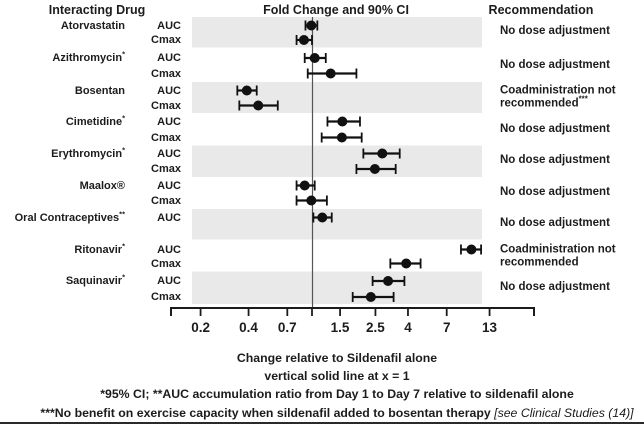 This screenshot has width=644, height=427. Describe the element at coordinates (122, 213) in the screenshot. I see `drug-footnote-marker: **` at that location.